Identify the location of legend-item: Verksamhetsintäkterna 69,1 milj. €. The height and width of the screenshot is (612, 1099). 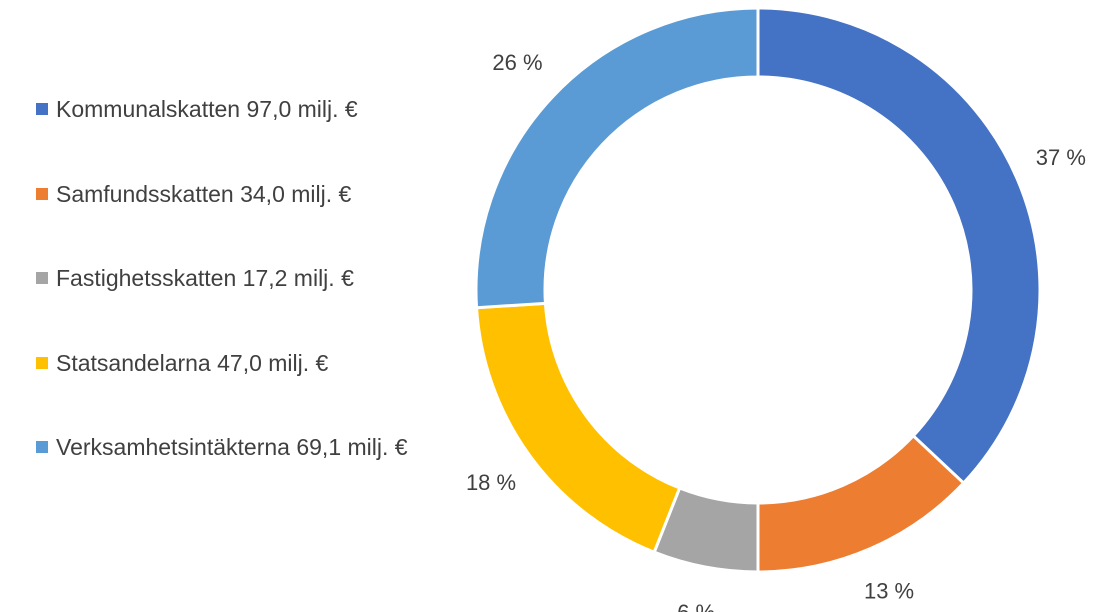
(236, 447).